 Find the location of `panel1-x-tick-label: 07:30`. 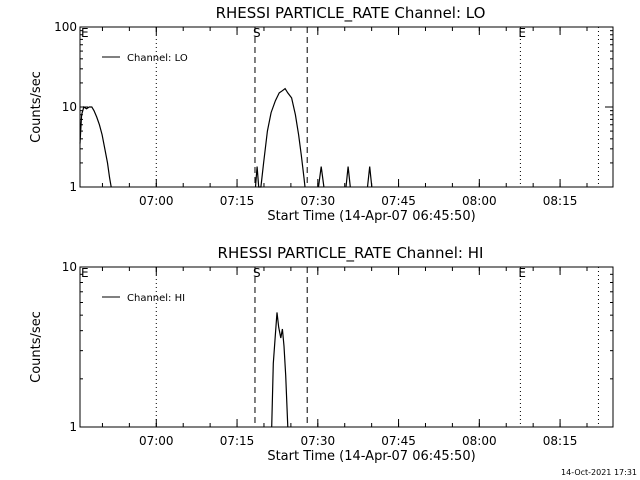

panel1-x-tick-label: 07:30 is located at coordinates (318, 201).